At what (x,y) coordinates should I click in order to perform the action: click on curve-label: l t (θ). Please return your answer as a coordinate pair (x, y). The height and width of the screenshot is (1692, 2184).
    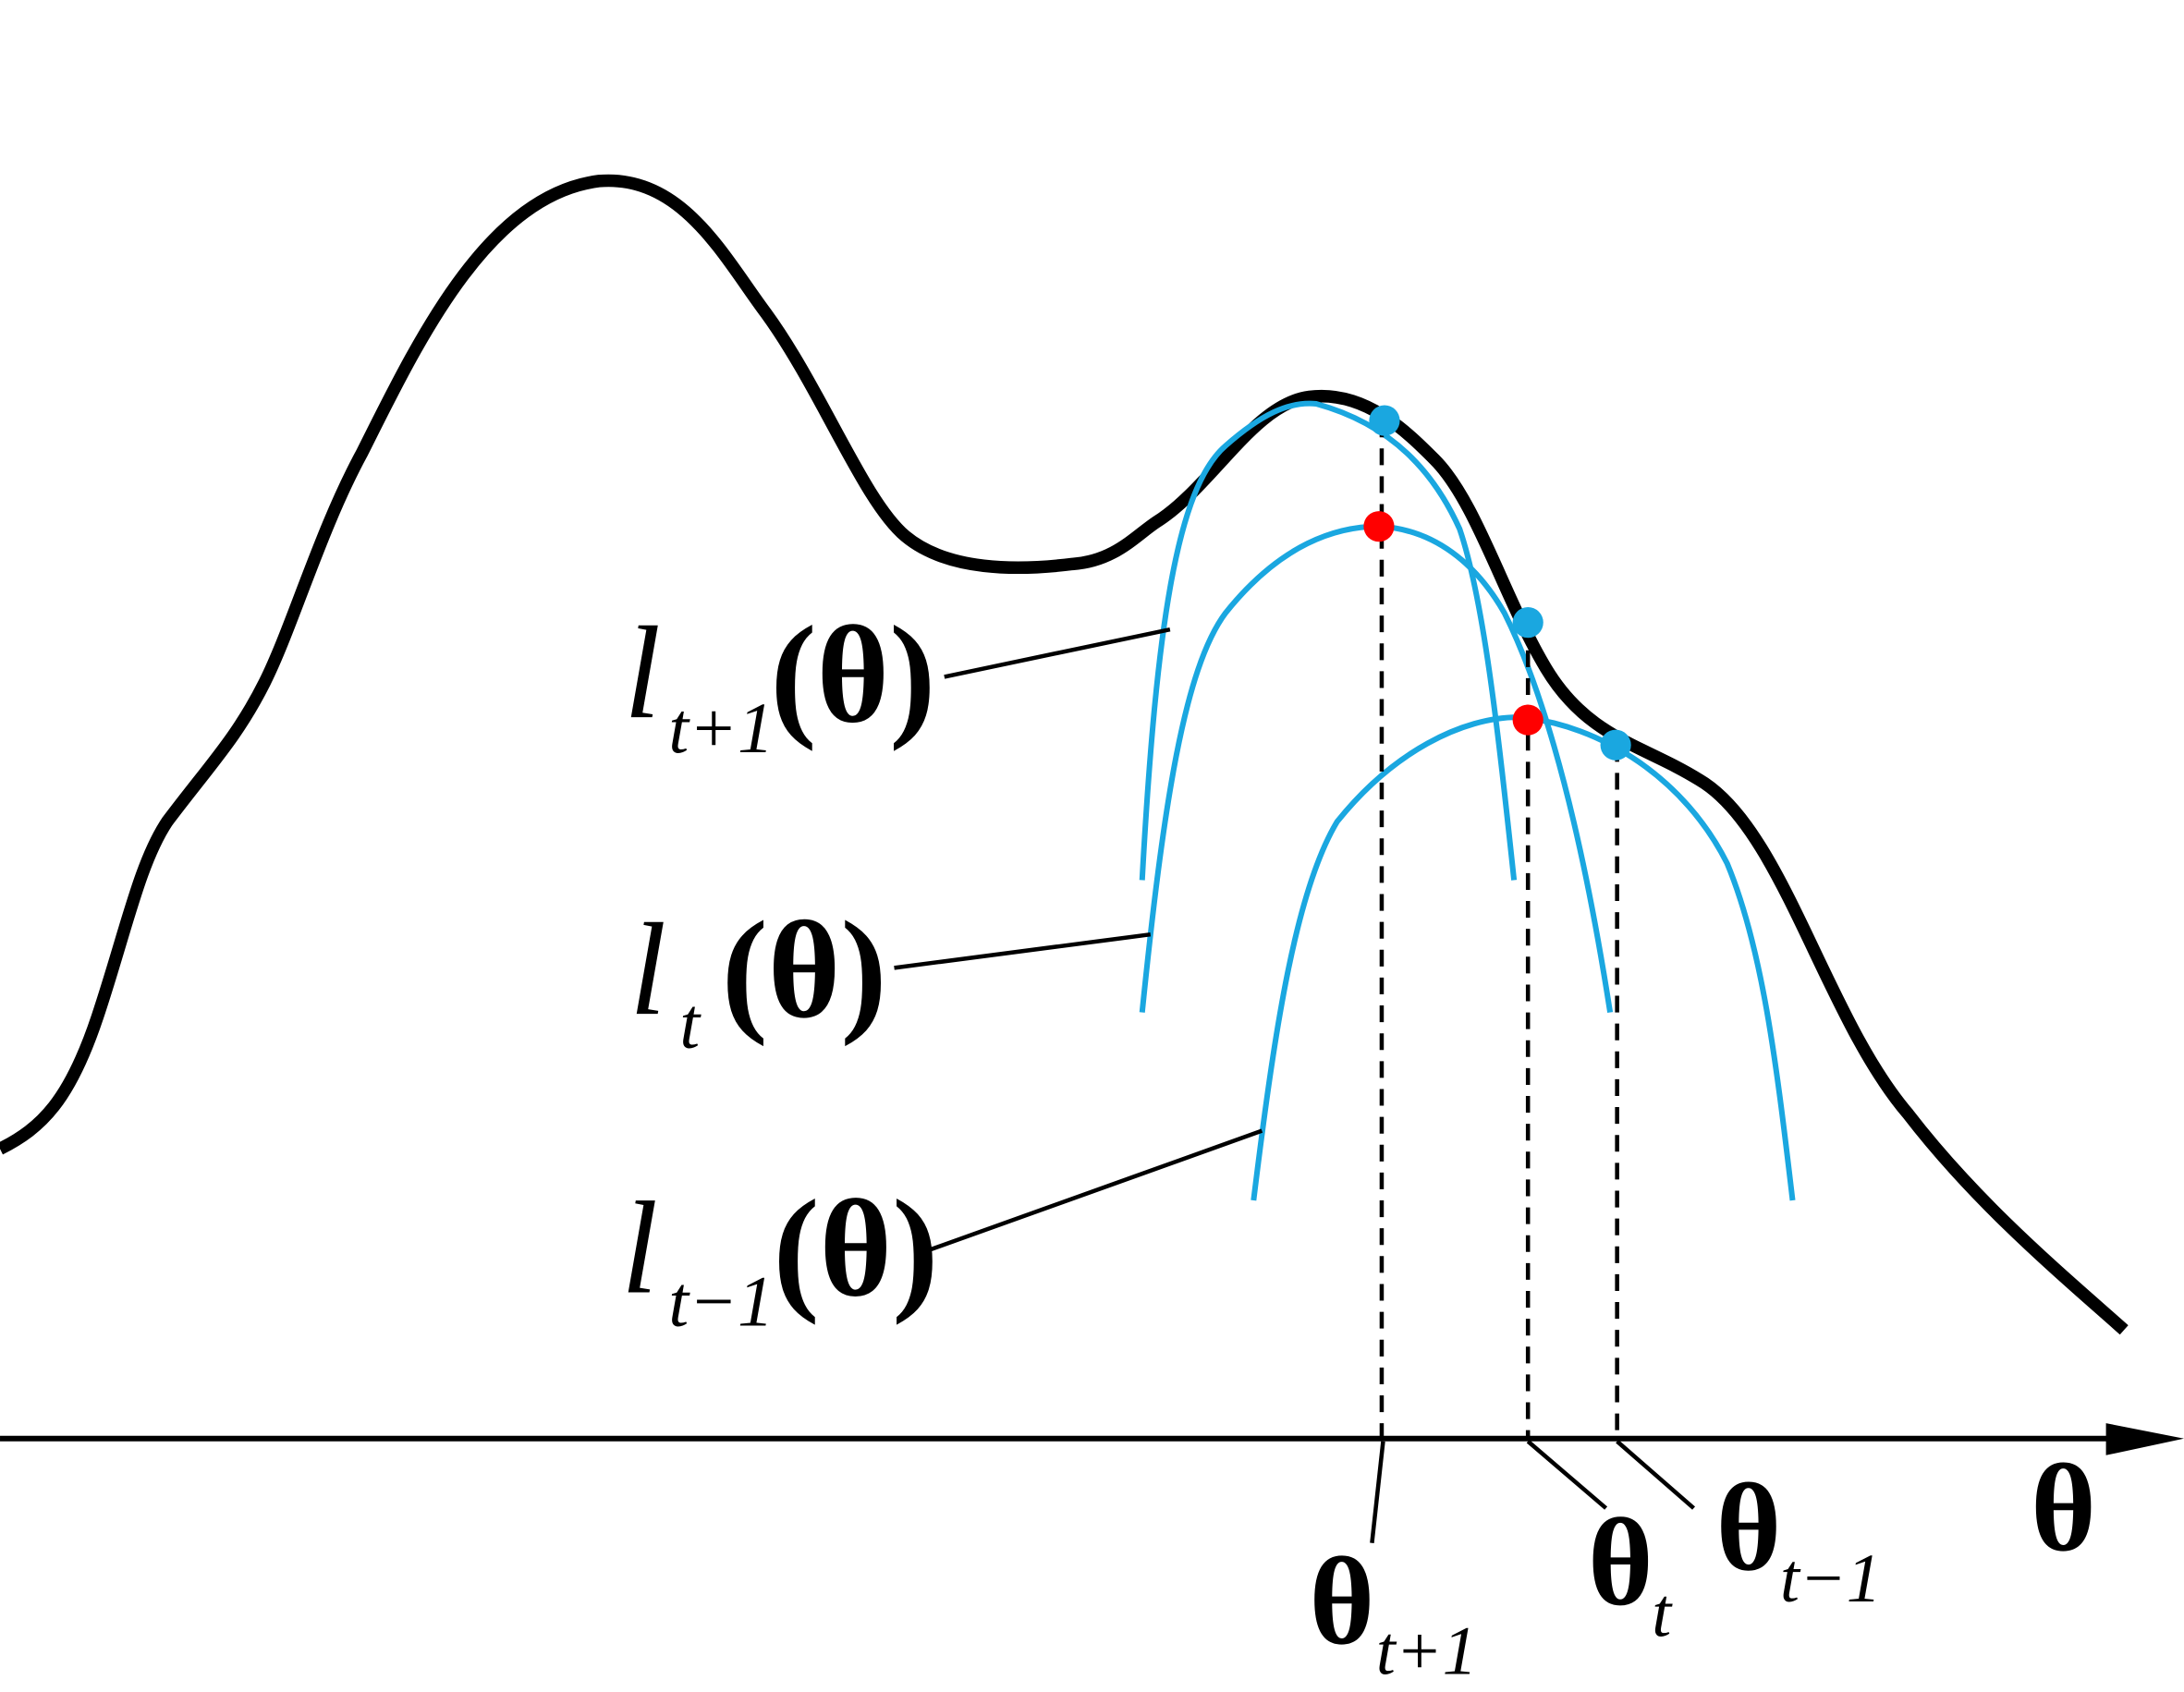
    Looking at the image, I should click on (757, 978).